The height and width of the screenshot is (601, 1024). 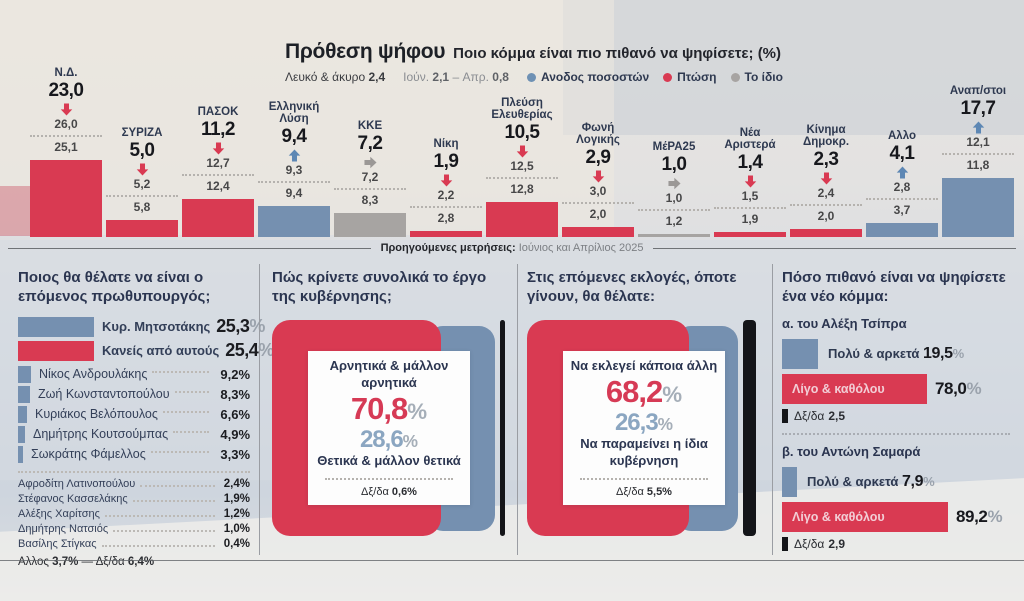 I want to click on prev-june-value: 2,8, so click(x=902, y=187).